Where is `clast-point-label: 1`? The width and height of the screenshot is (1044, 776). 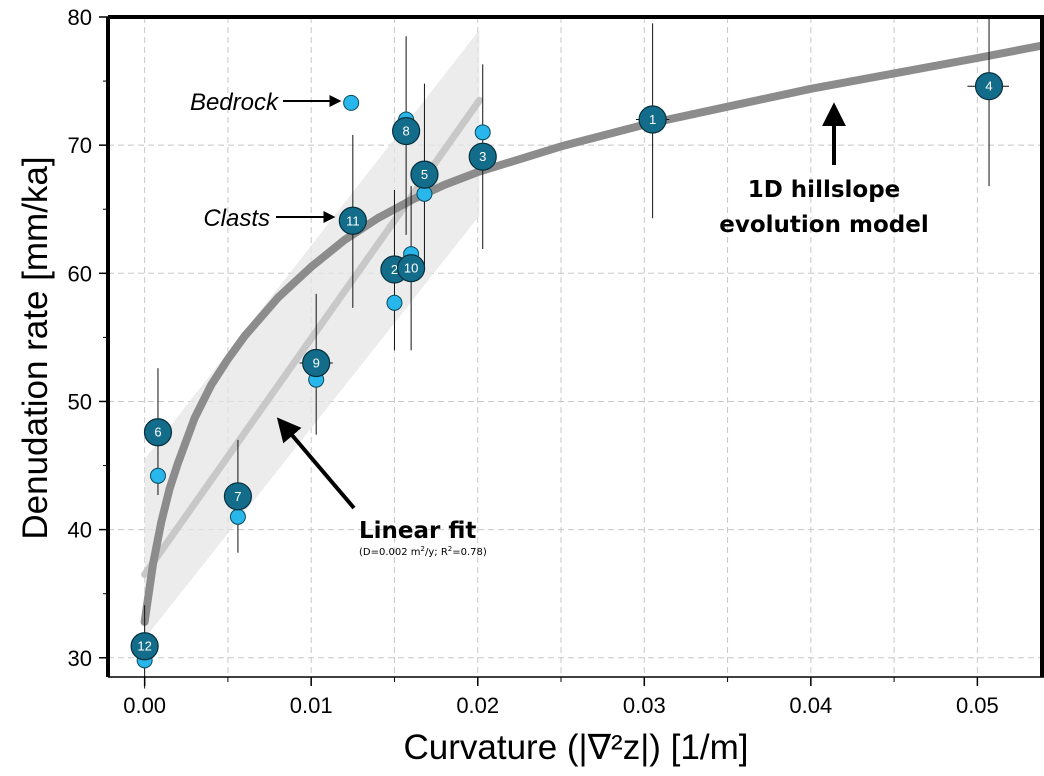 clast-point-label: 1 is located at coordinates (652, 119).